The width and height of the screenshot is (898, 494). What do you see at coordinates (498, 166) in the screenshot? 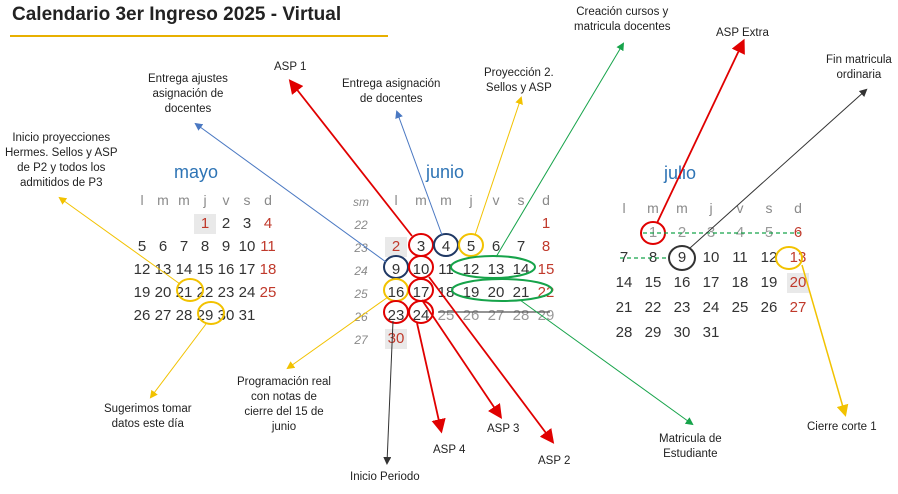
I see `arrow-proyeccion2` at bounding box center [498, 166].